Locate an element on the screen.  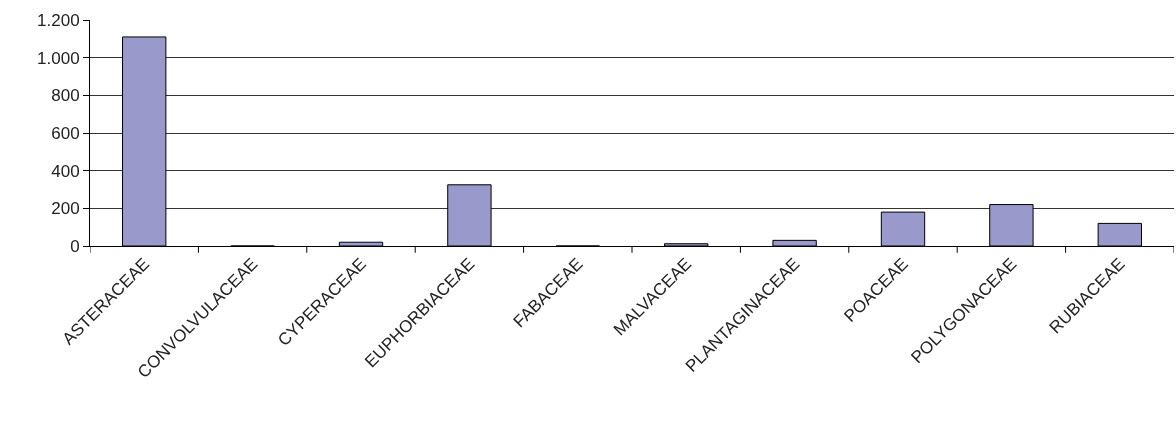
y-tick-label: 1.000 is located at coordinates (58, 58).